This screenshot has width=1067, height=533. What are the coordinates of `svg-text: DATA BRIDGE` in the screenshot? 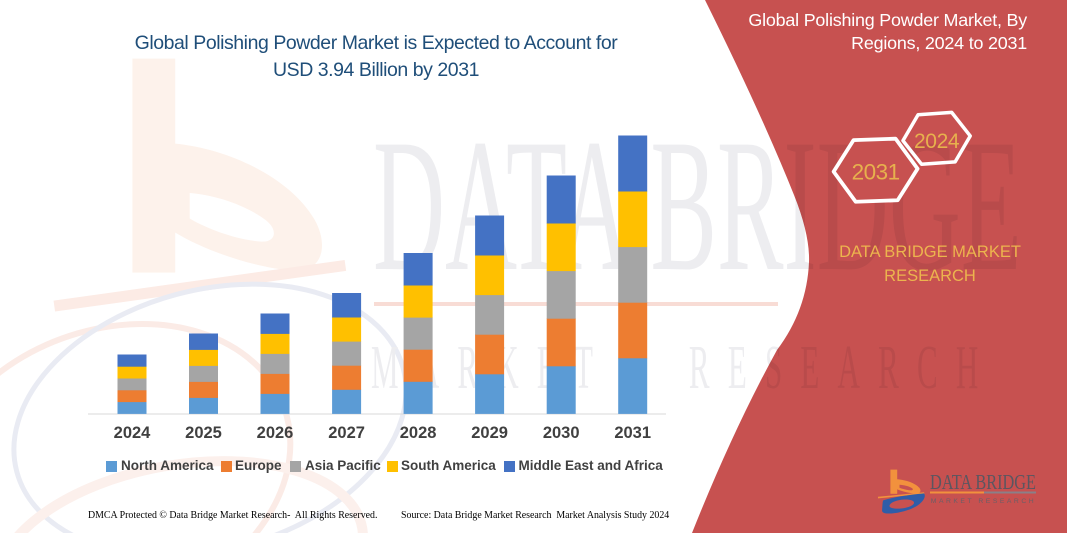 It's located at (983, 482).